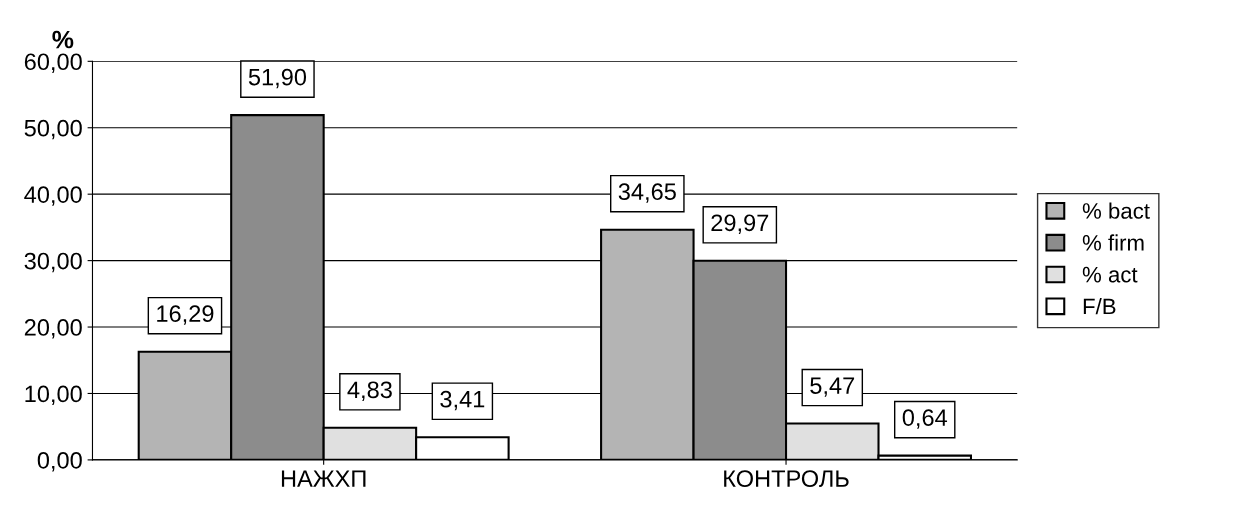 The height and width of the screenshot is (511, 1233). What do you see at coordinates (925, 419) in the screenshot?
I see `data-label: 0,64` at bounding box center [925, 419].